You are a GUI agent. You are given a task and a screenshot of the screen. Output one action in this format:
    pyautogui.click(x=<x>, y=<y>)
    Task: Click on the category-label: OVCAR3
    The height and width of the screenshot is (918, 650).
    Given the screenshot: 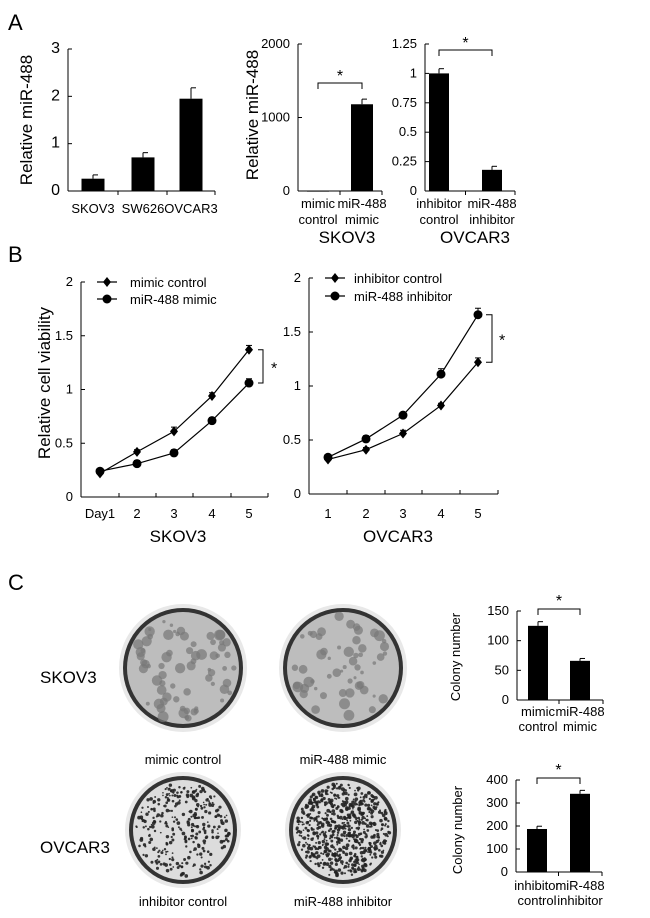 What is the action you would take?
    pyautogui.click(x=190, y=208)
    